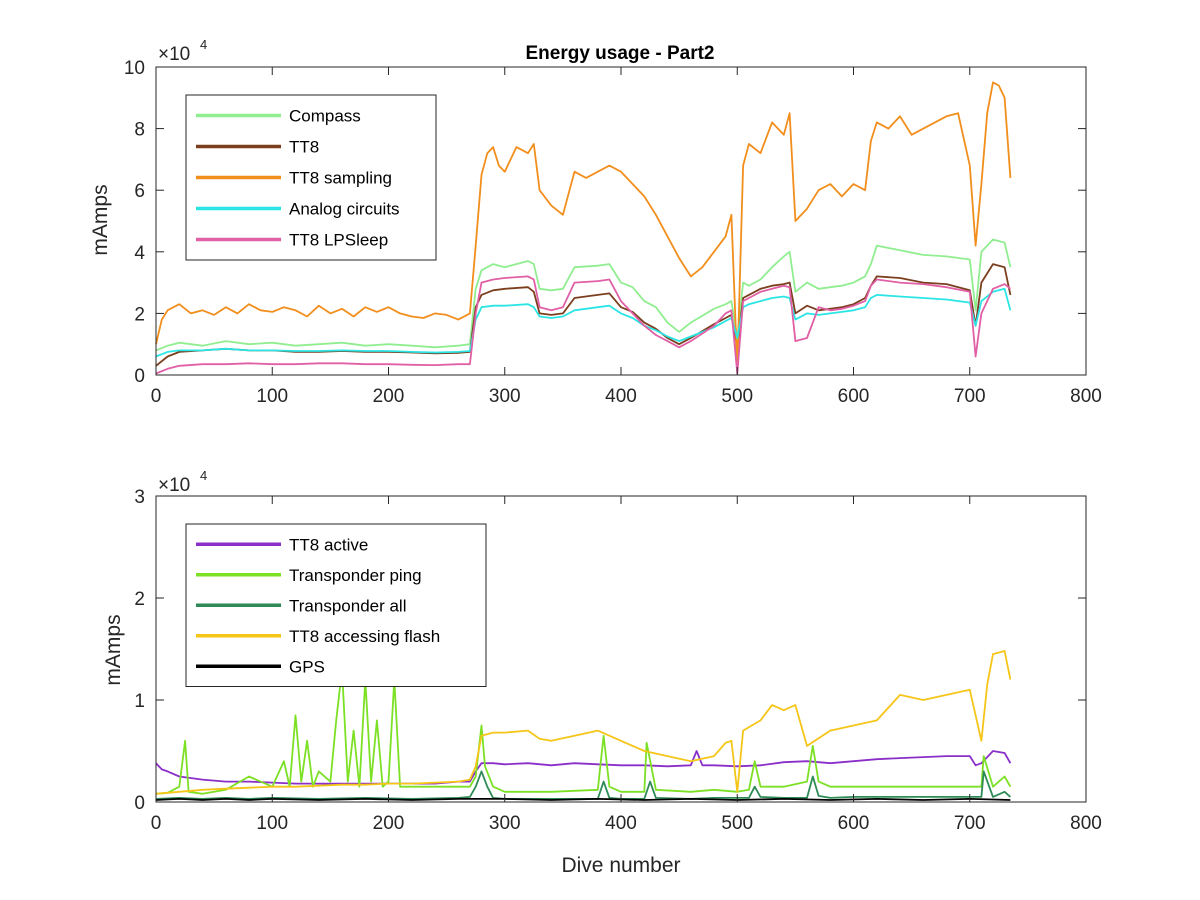  I want to click on bottom-exponent-power: 4, so click(203, 475).